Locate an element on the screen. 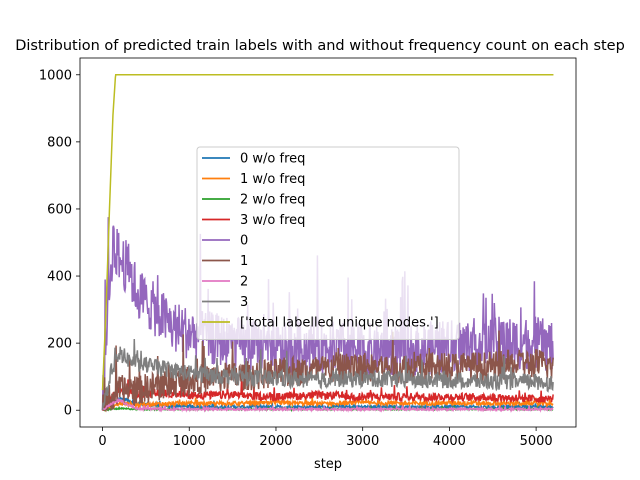 The height and width of the screenshot is (480, 640). x-tick-label: 0 is located at coordinates (102, 441).